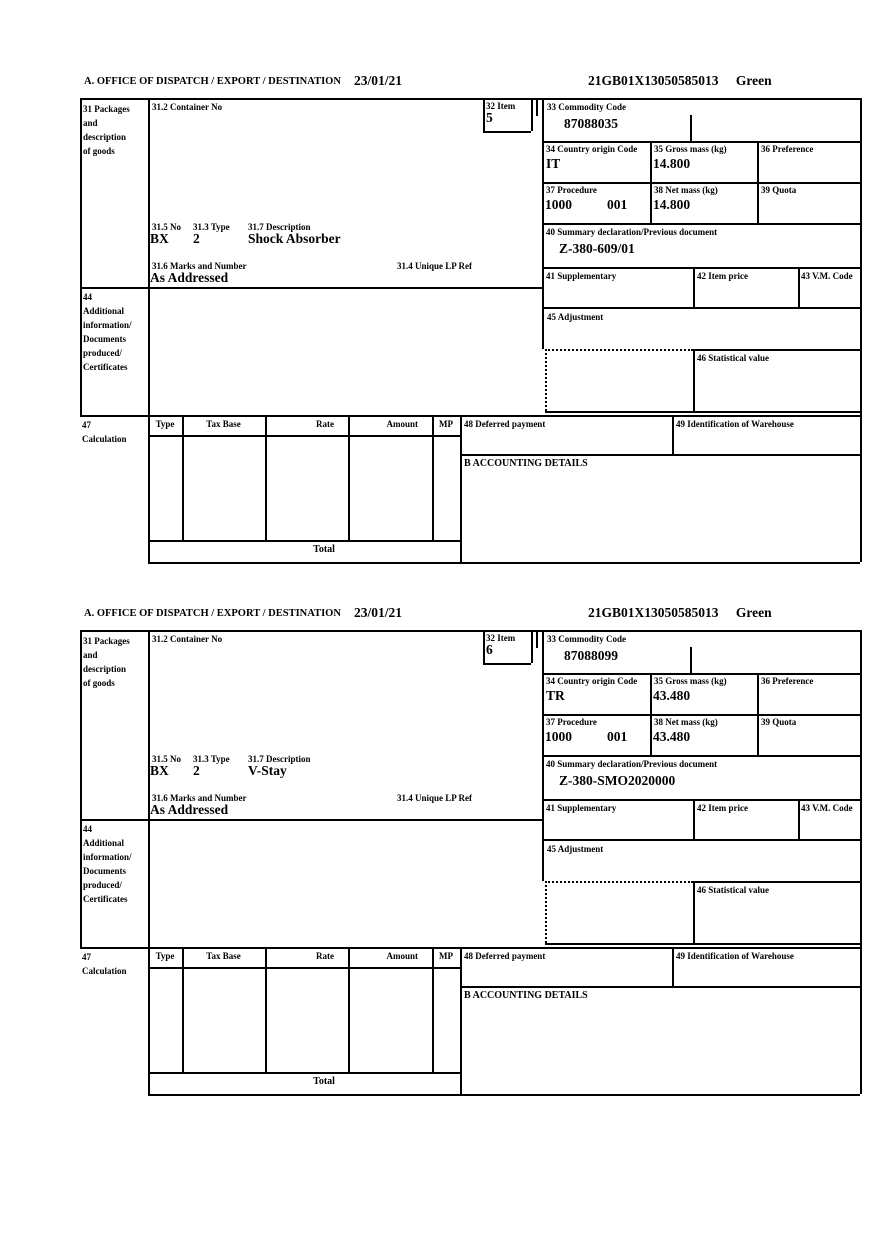 This screenshot has height=1250, width=882. What do you see at coordinates (672, 163) in the screenshot?
I see `gross-mass-value: 14.800` at bounding box center [672, 163].